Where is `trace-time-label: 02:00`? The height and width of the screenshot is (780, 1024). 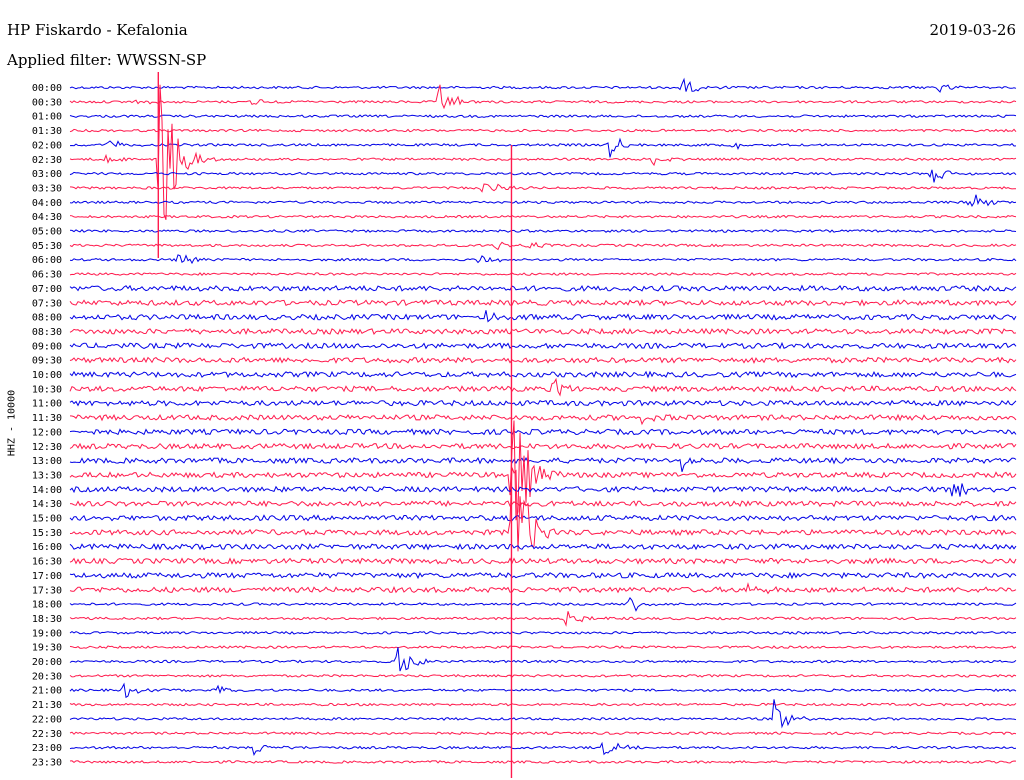 trace-time-label: 02:00 is located at coordinates (47, 145).